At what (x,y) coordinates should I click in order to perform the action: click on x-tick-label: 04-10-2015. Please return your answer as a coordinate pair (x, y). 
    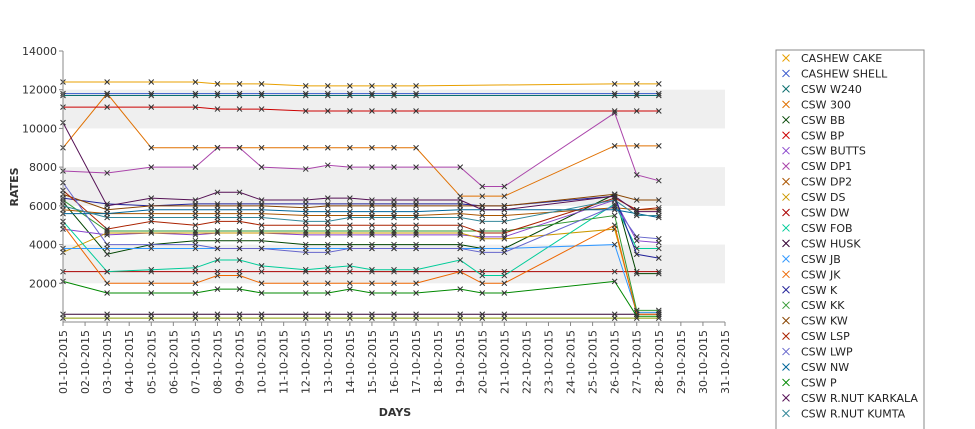
    Looking at the image, I should click on (129, 362).